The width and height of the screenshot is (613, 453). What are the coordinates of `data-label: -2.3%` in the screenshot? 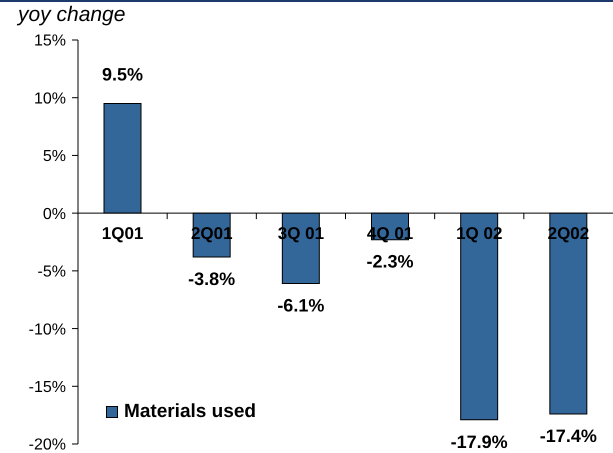 It's located at (390, 261).